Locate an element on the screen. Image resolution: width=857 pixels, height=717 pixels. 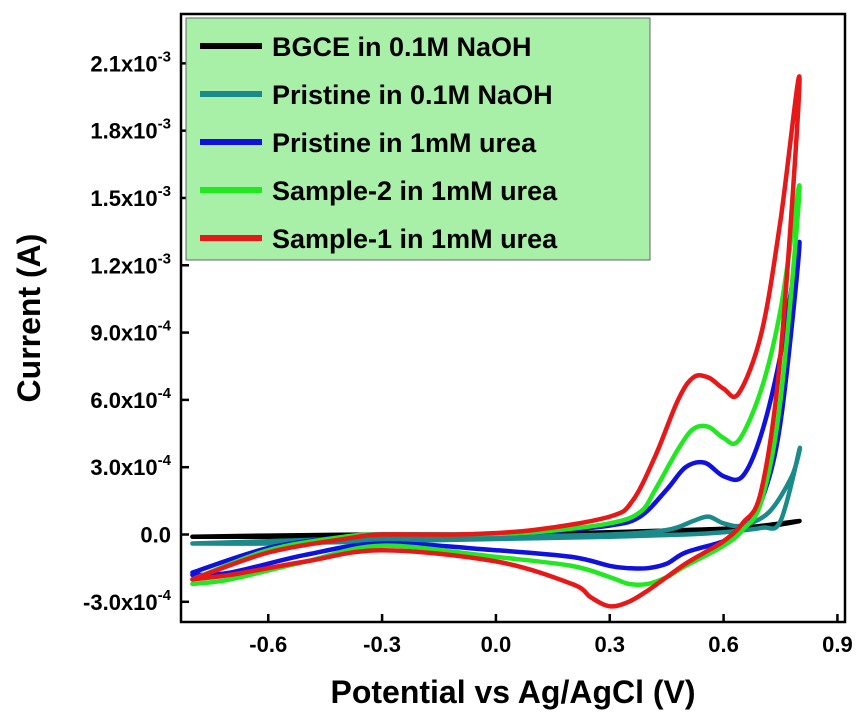
legend-label-4: Sample-2 in 1mM urea is located at coordinates (415, 191).